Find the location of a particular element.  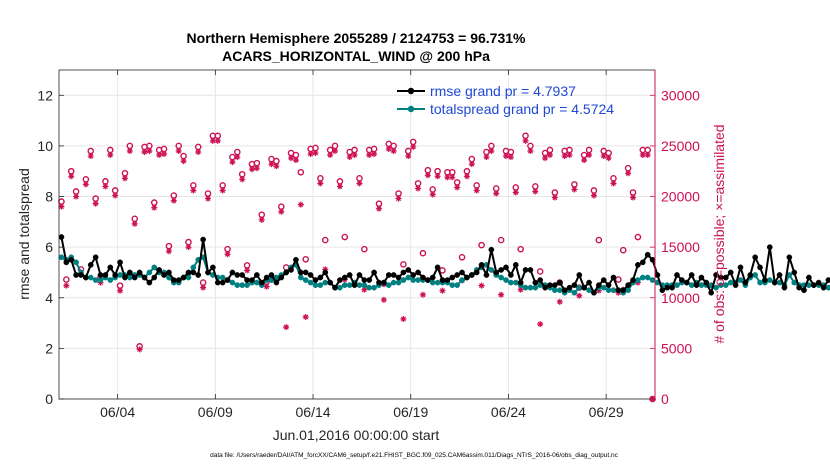

y-tick-label-right: 20000 is located at coordinates (680, 197).